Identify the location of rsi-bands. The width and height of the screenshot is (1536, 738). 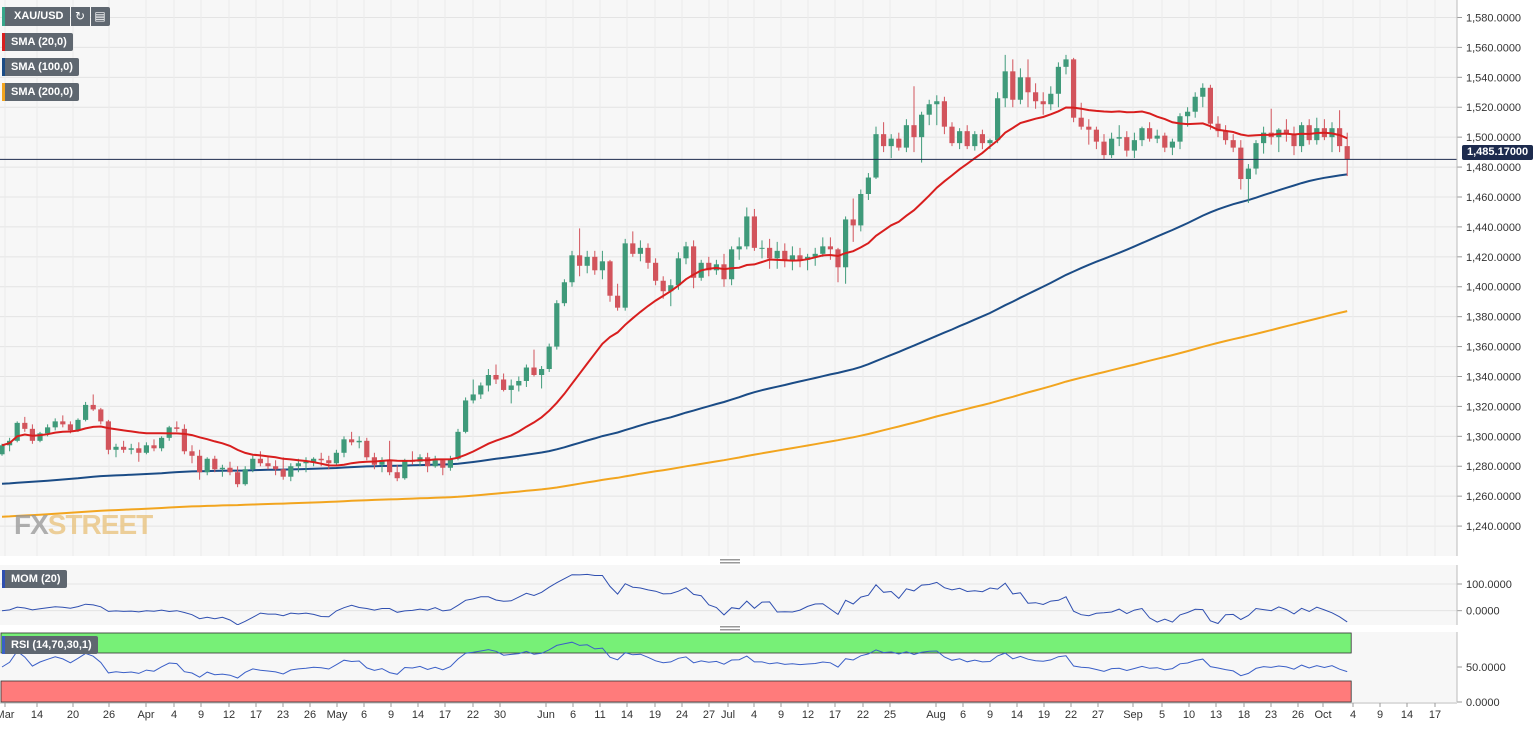
(676, 667).